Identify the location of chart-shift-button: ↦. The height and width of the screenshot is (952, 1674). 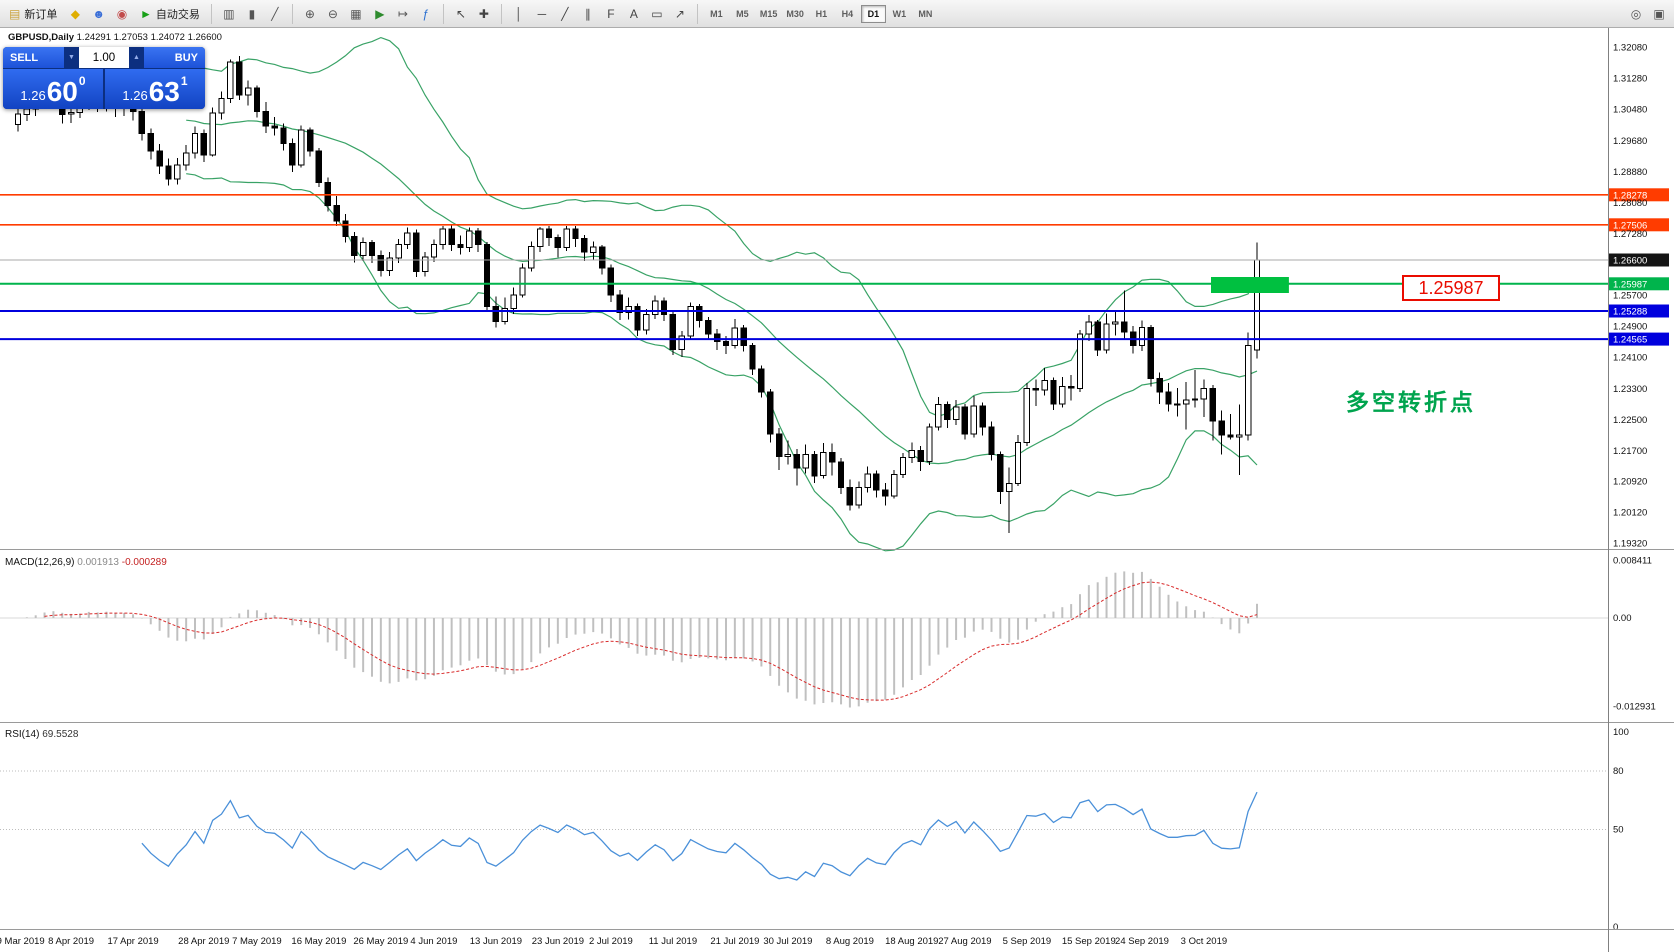
(403, 14).